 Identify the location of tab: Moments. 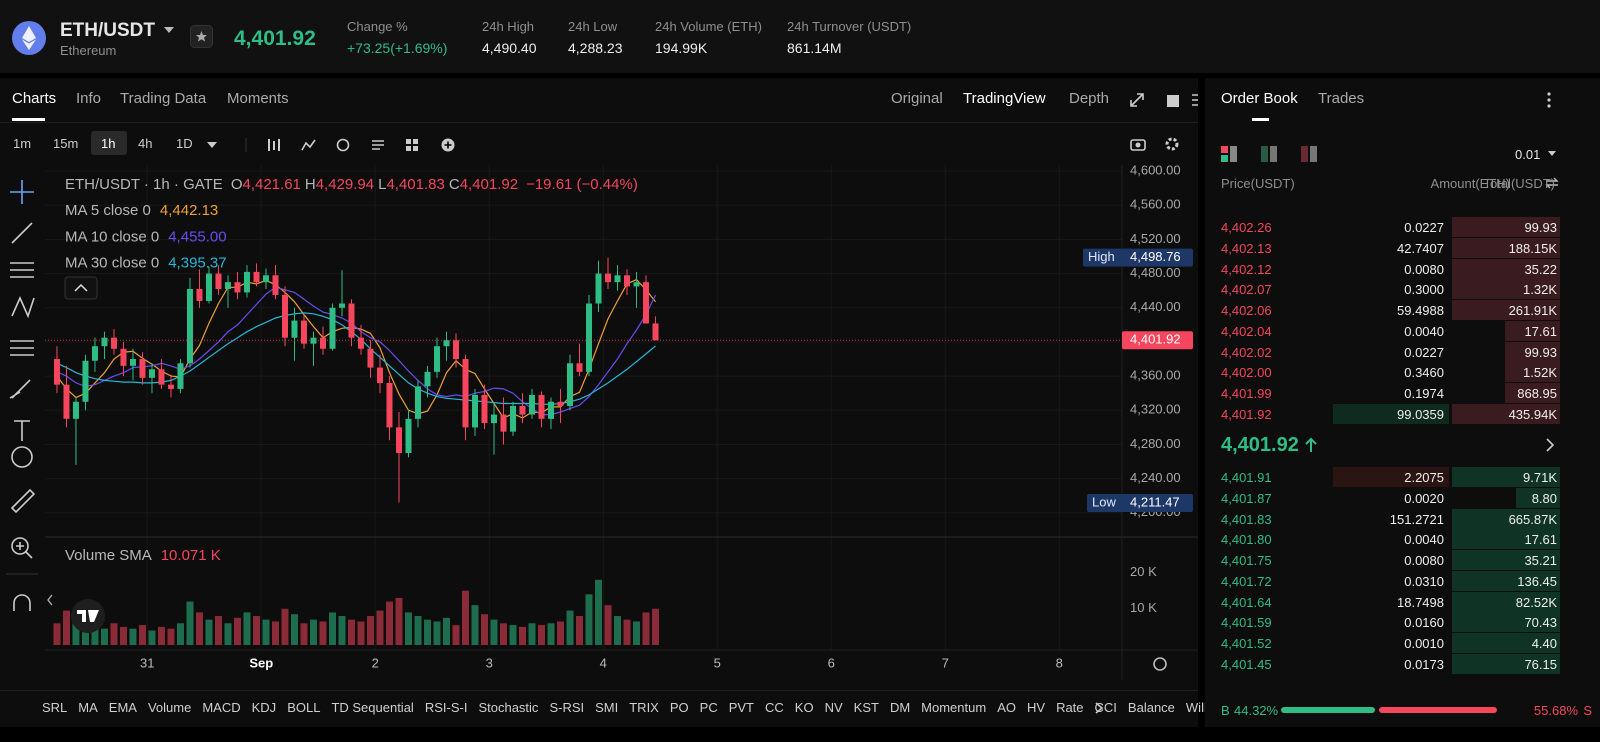
(258, 98).